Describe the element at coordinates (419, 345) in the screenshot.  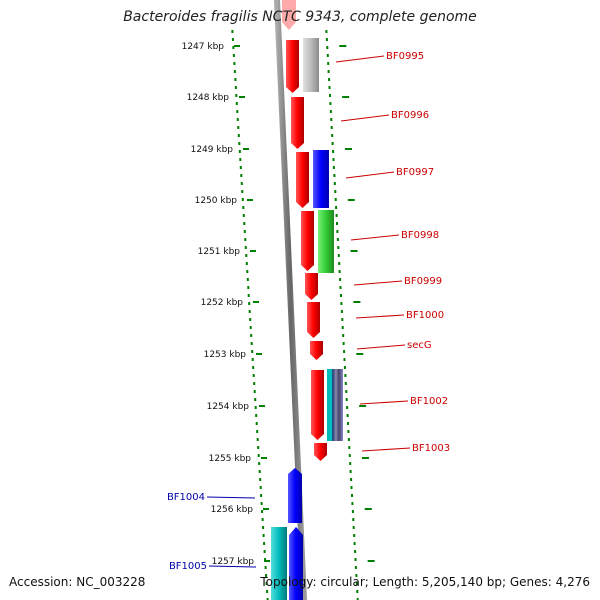
I see `gene-label: secG` at that location.